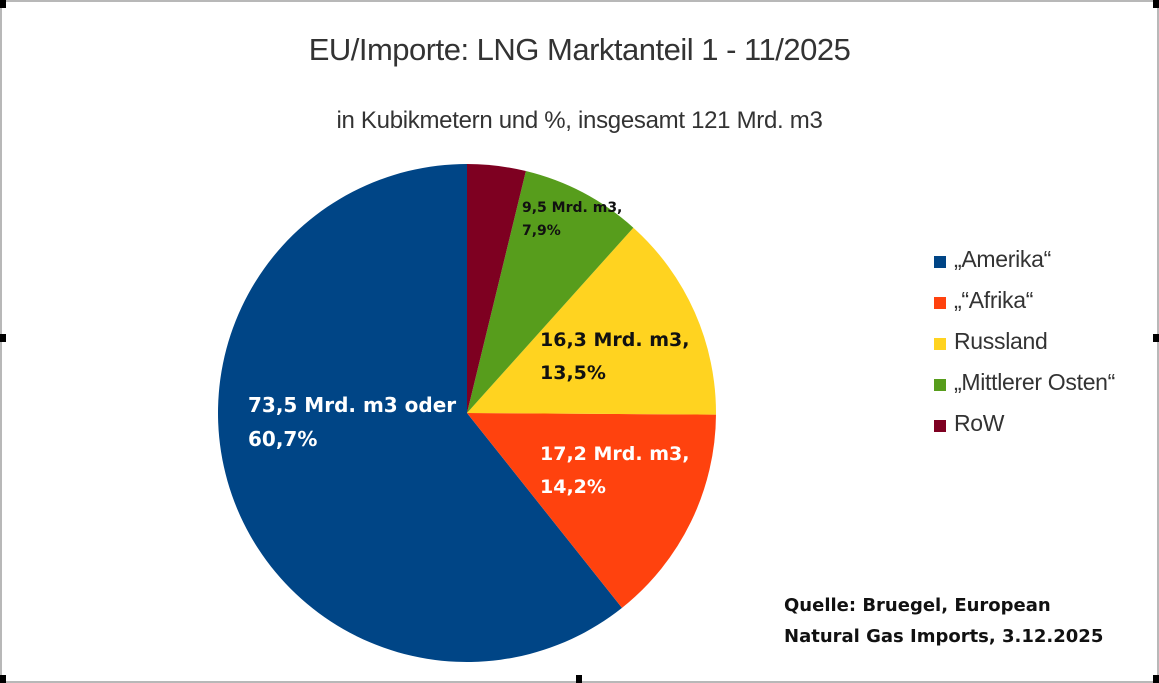 The image size is (1159, 683). What do you see at coordinates (579, 49) in the screenshot?
I see `chart-title: EU/Importe: LNG Marktanteil 1 - 11/2025` at bounding box center [579, 49].